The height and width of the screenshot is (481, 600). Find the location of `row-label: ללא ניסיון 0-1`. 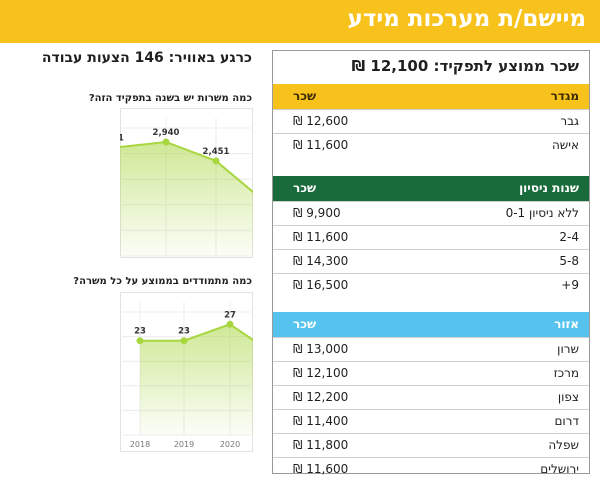

row-label: ללא ניסיון 0-1 is located at coordinates (542, 213).